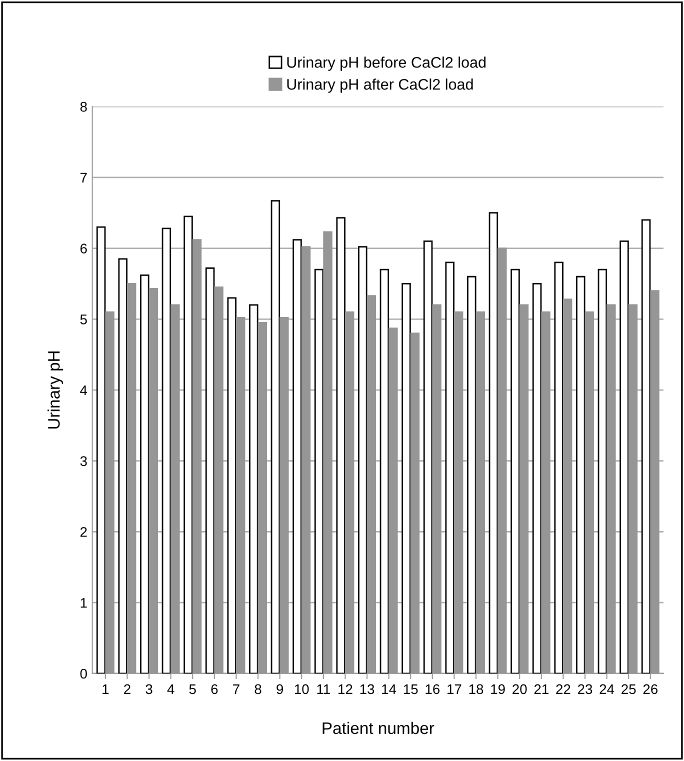 This screenshot has width=684, height=761. Describe the element at coordinates (455, 689) in the screenshot. I see `x-tick-label: 17` at that location.